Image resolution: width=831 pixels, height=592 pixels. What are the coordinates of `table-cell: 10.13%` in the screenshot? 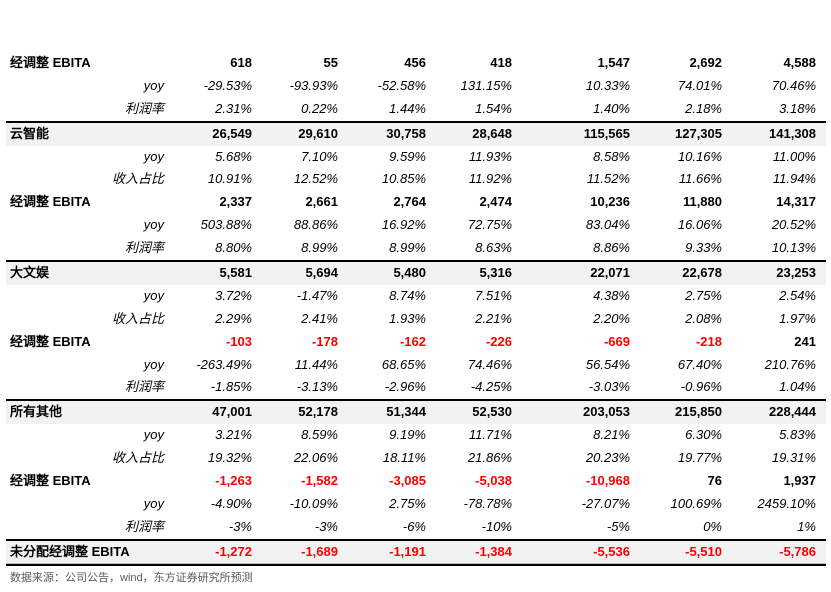 It's located at (793, 248).